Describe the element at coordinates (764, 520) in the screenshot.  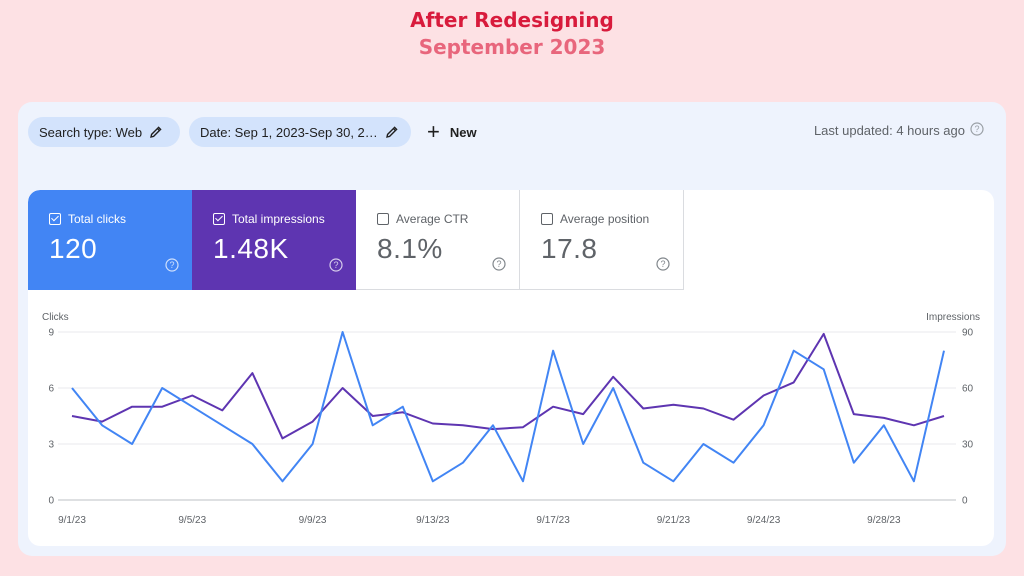
I see `x-tick-label: 9/24/23` at that location.